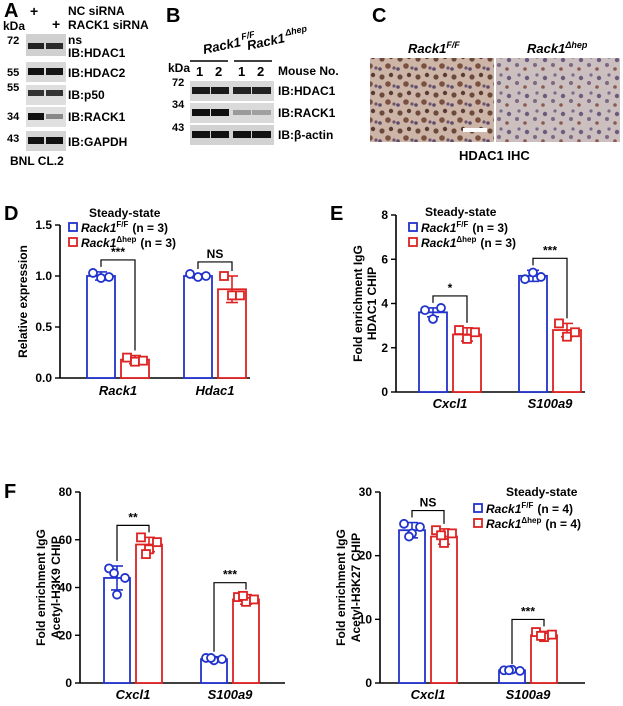 Image resolution: width=623 pixels, height=706 pixels. Describe the element at coordinates (366, 556) in the screenshot. I see `y-tick-label: 20` at that location.